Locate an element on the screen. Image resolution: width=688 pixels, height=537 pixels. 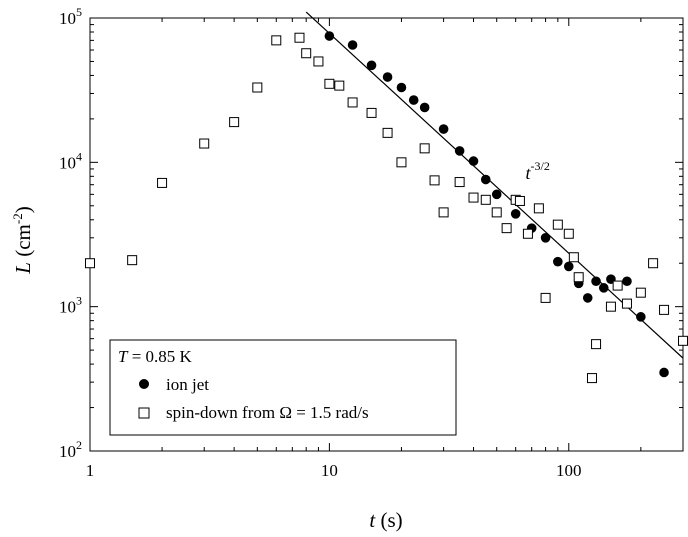
y-axis-title-close: ) is located at coordinates (23, 209).